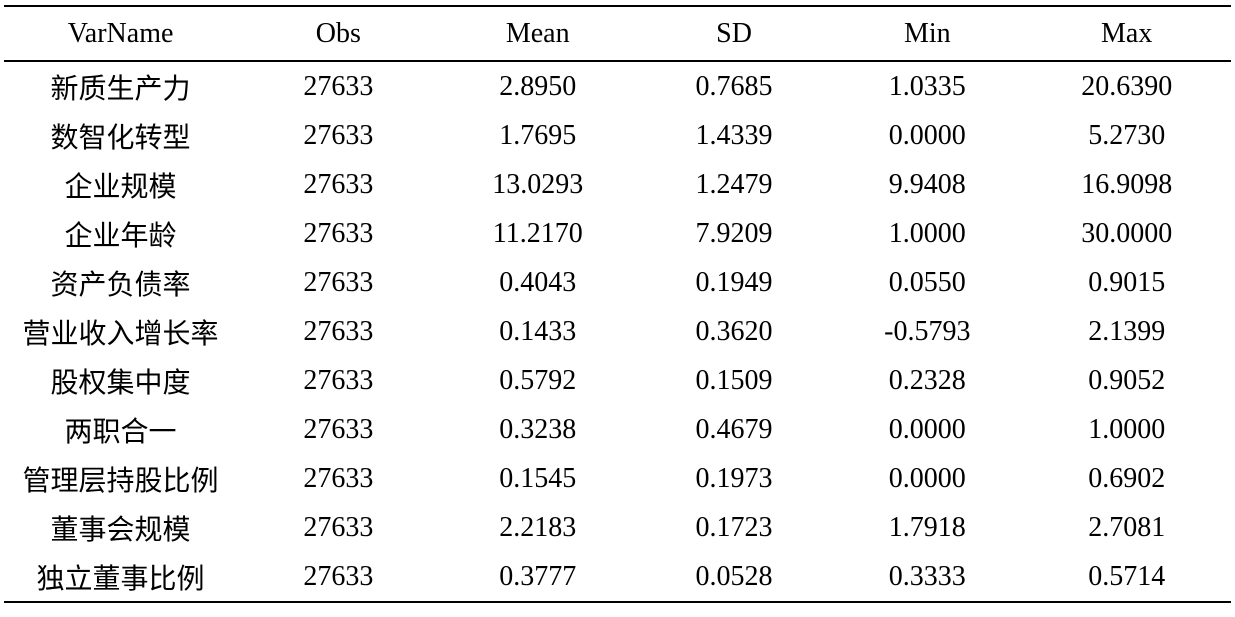  Describe the element at coordinates (927, 86) in the screenshot. I see `cell-min: 1.0335` at that location.